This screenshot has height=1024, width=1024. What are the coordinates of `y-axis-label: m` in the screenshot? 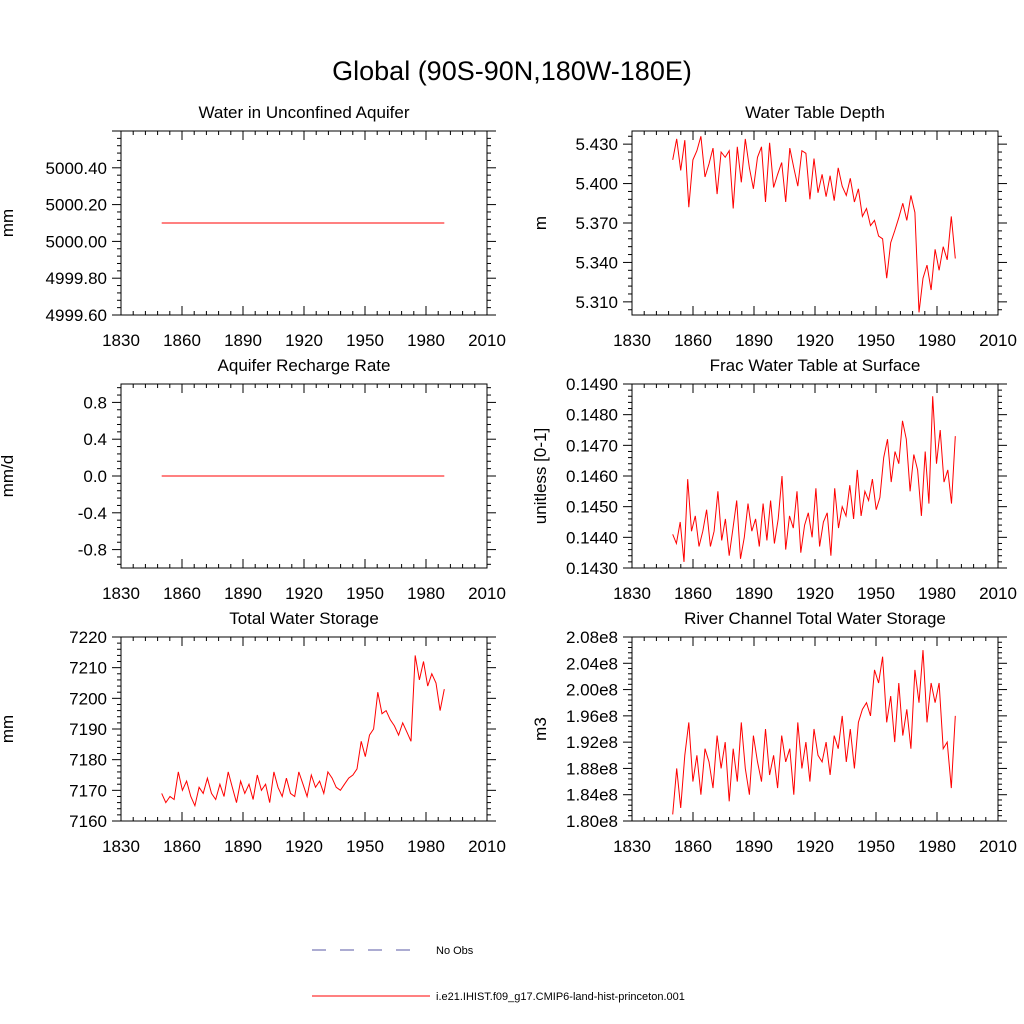 It's located at (540, 223).